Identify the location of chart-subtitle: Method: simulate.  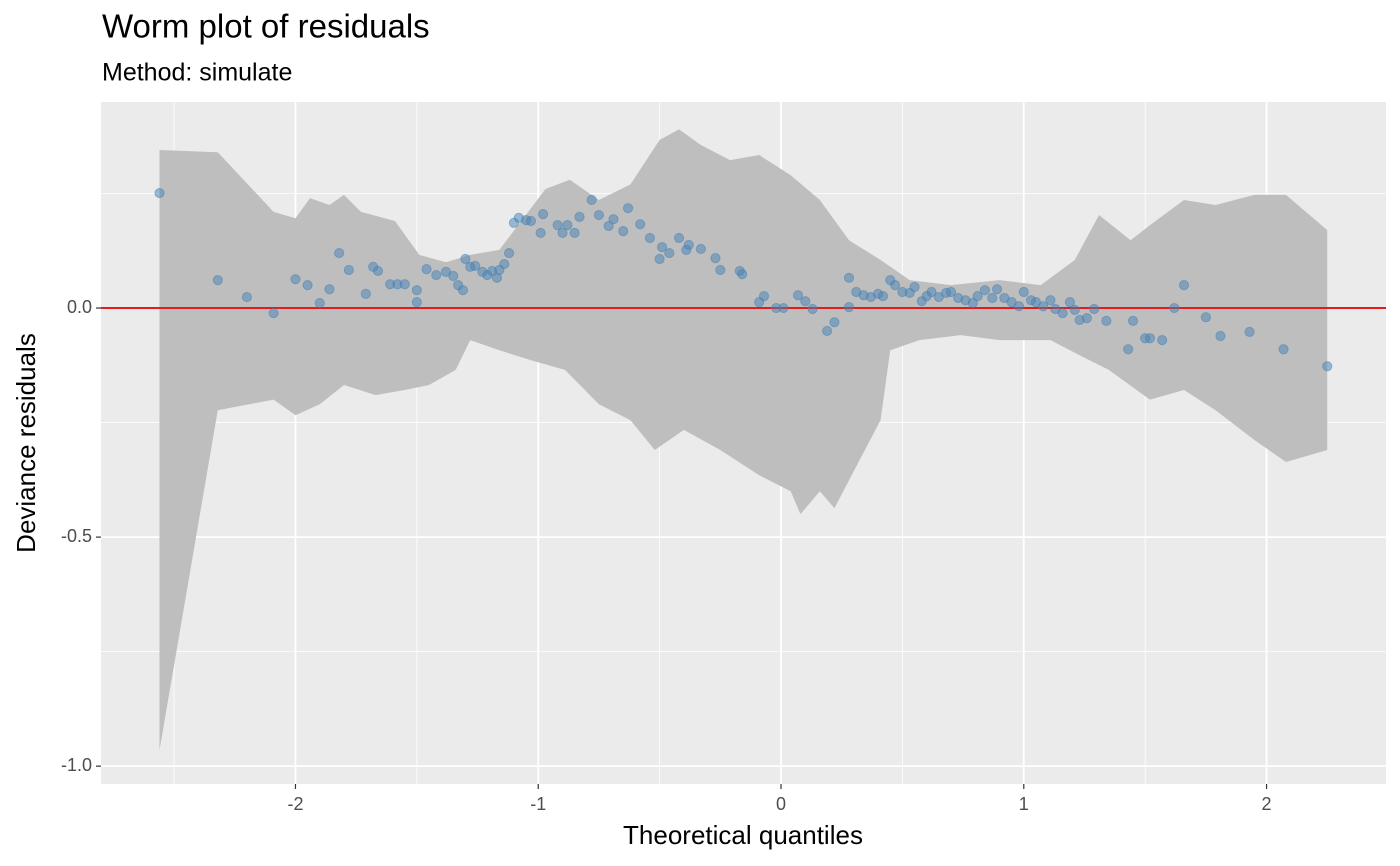
(197, 73).